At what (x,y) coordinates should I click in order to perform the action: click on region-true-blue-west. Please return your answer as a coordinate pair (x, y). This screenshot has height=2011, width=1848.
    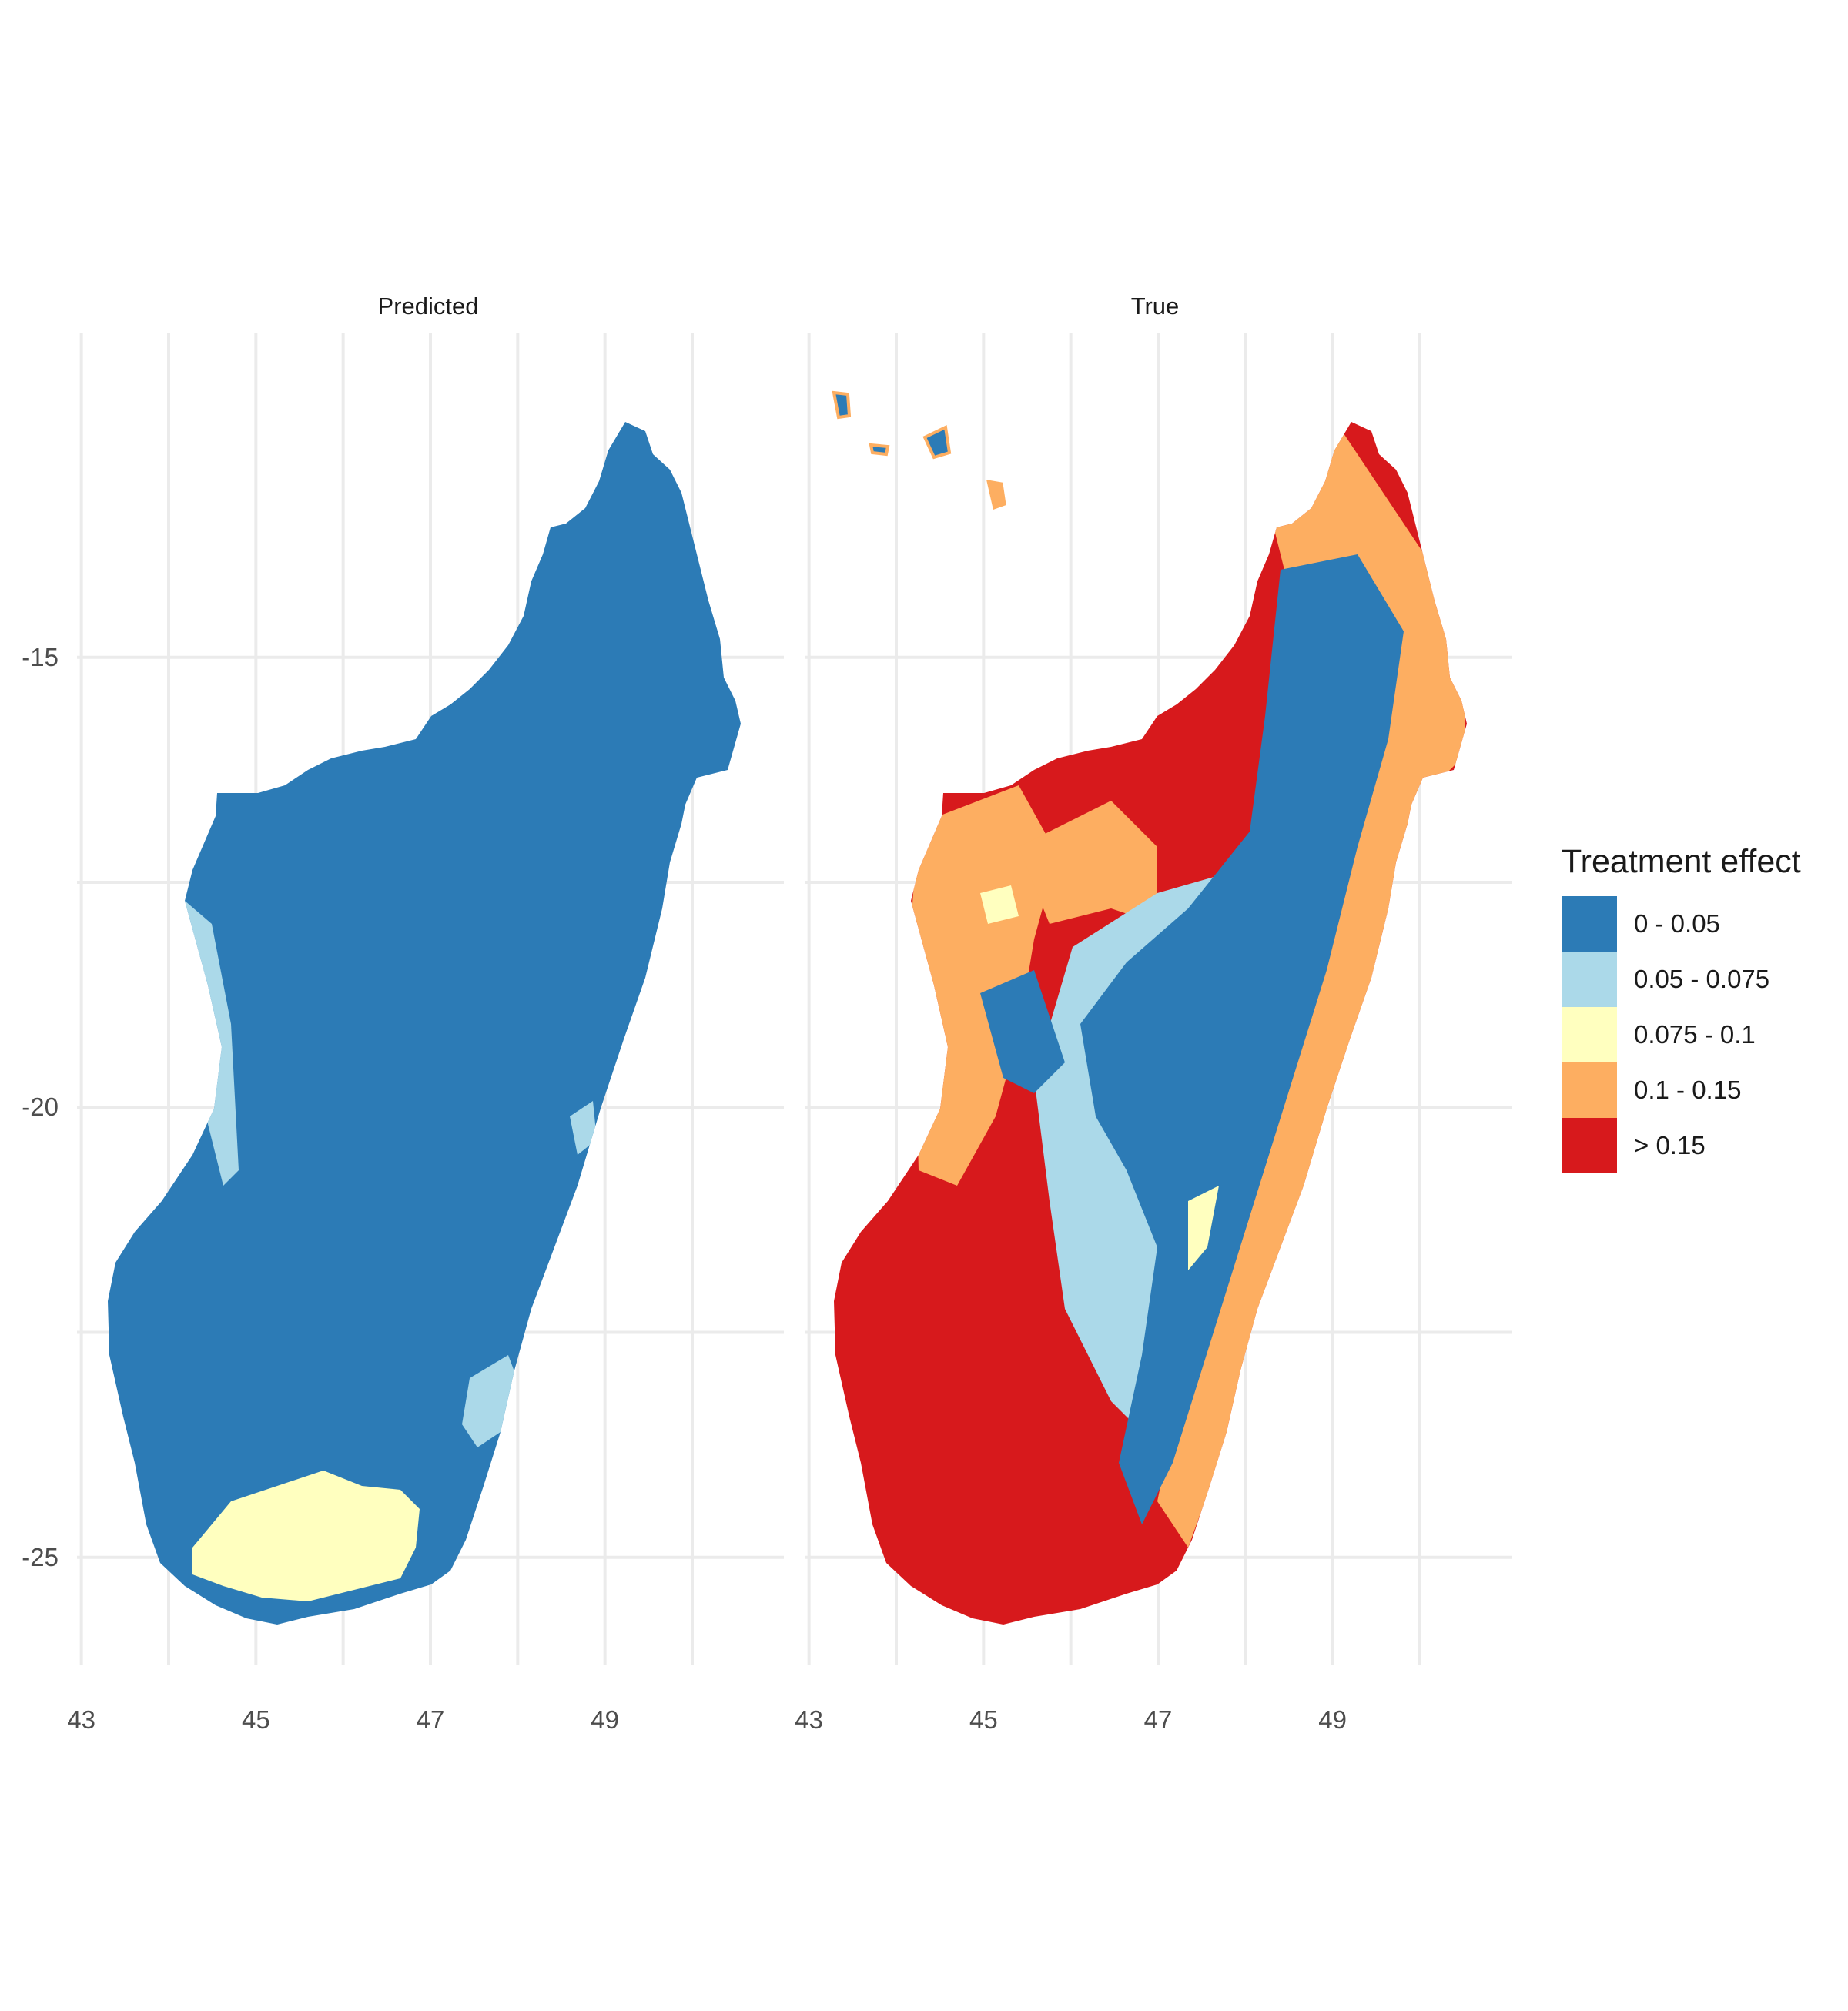
    Looking at the image, I should click on (1022, 1031).